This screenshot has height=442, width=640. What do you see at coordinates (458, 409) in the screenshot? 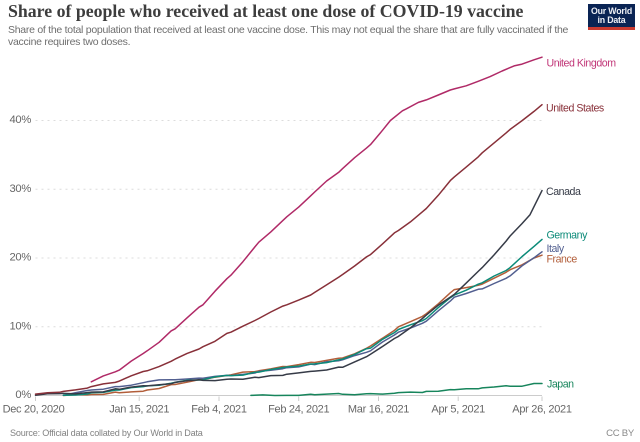
I see `svg-text: Apr 5, 2021` at bounding box center [458, 409].